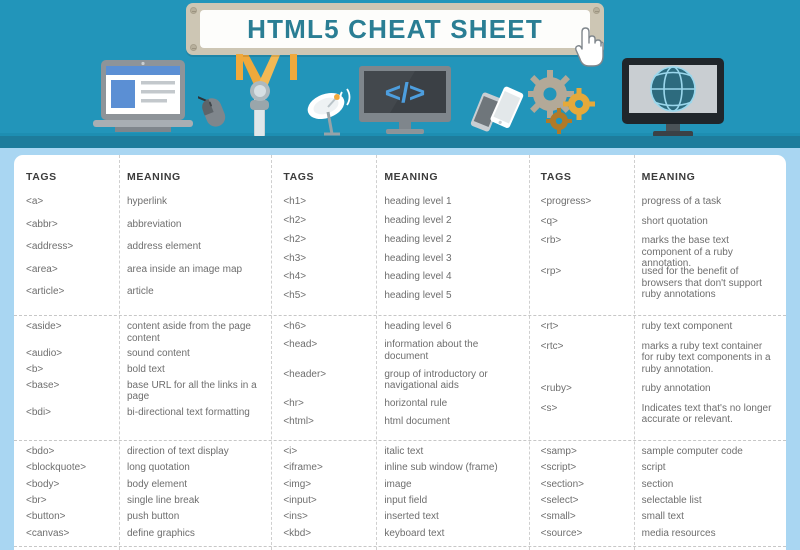 The width and height of the screenshot is (800, 550). I want to click on table-row: <iframe> inline sub window (frame), so click(399, 468).